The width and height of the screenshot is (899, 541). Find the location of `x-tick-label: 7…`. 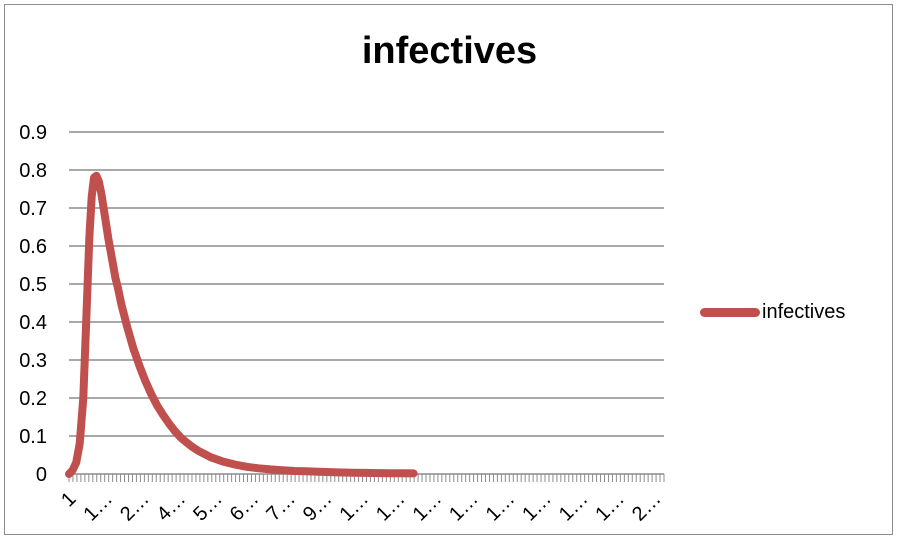

x-tick-label: 7… is located at coordinates (281, 507).